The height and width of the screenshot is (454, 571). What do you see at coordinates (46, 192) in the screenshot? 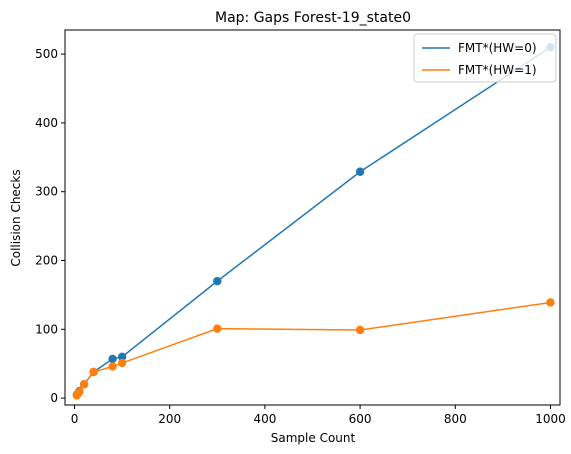
I see `y-tick-label: 300` at bounding box center [46, 192].